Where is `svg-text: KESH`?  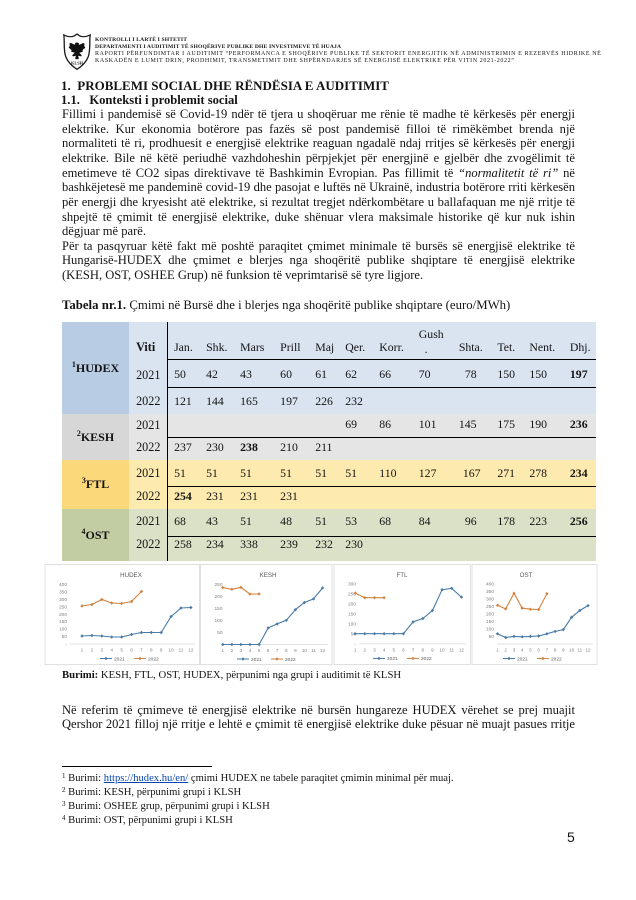
svg-text: KESH is located at coordinates (268, 575).